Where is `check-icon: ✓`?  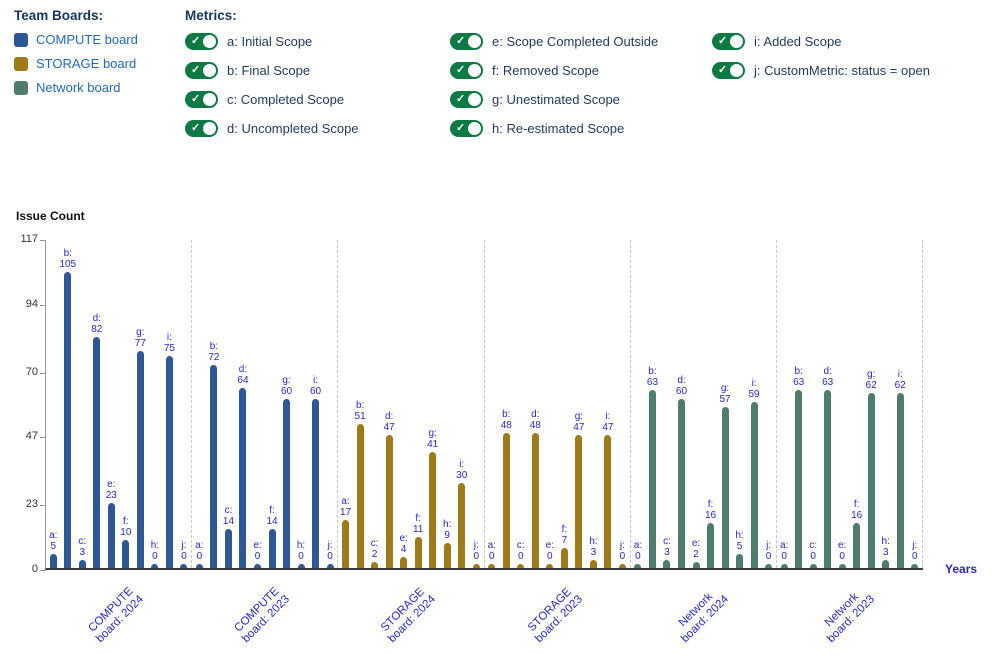
check-icon: ✓ is located at coordinates (461, 128).